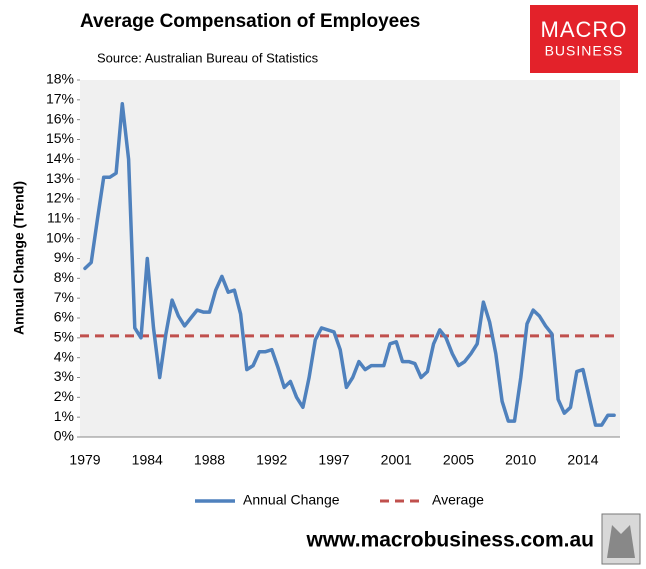 Image resolution: width=646 pixels, height=569 pixels. I want to click on x-tick-label: 1984, so click(147, 460).